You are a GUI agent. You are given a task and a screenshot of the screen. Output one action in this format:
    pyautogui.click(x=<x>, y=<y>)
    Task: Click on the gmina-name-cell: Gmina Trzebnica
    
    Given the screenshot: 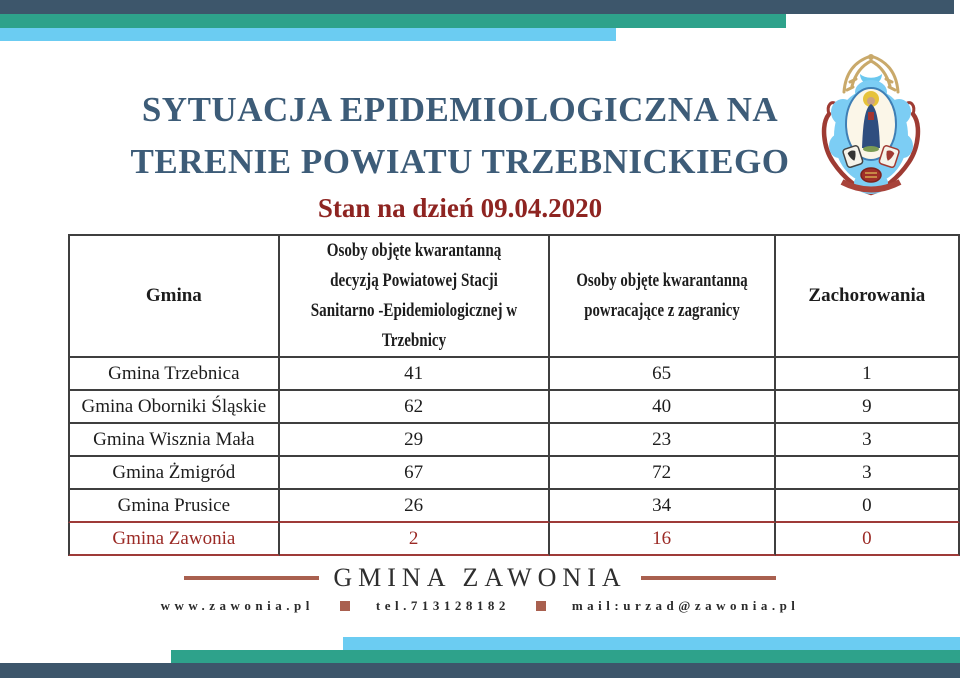 What is the action you would take?
    pyautogui.click(x=174, y=374)
    